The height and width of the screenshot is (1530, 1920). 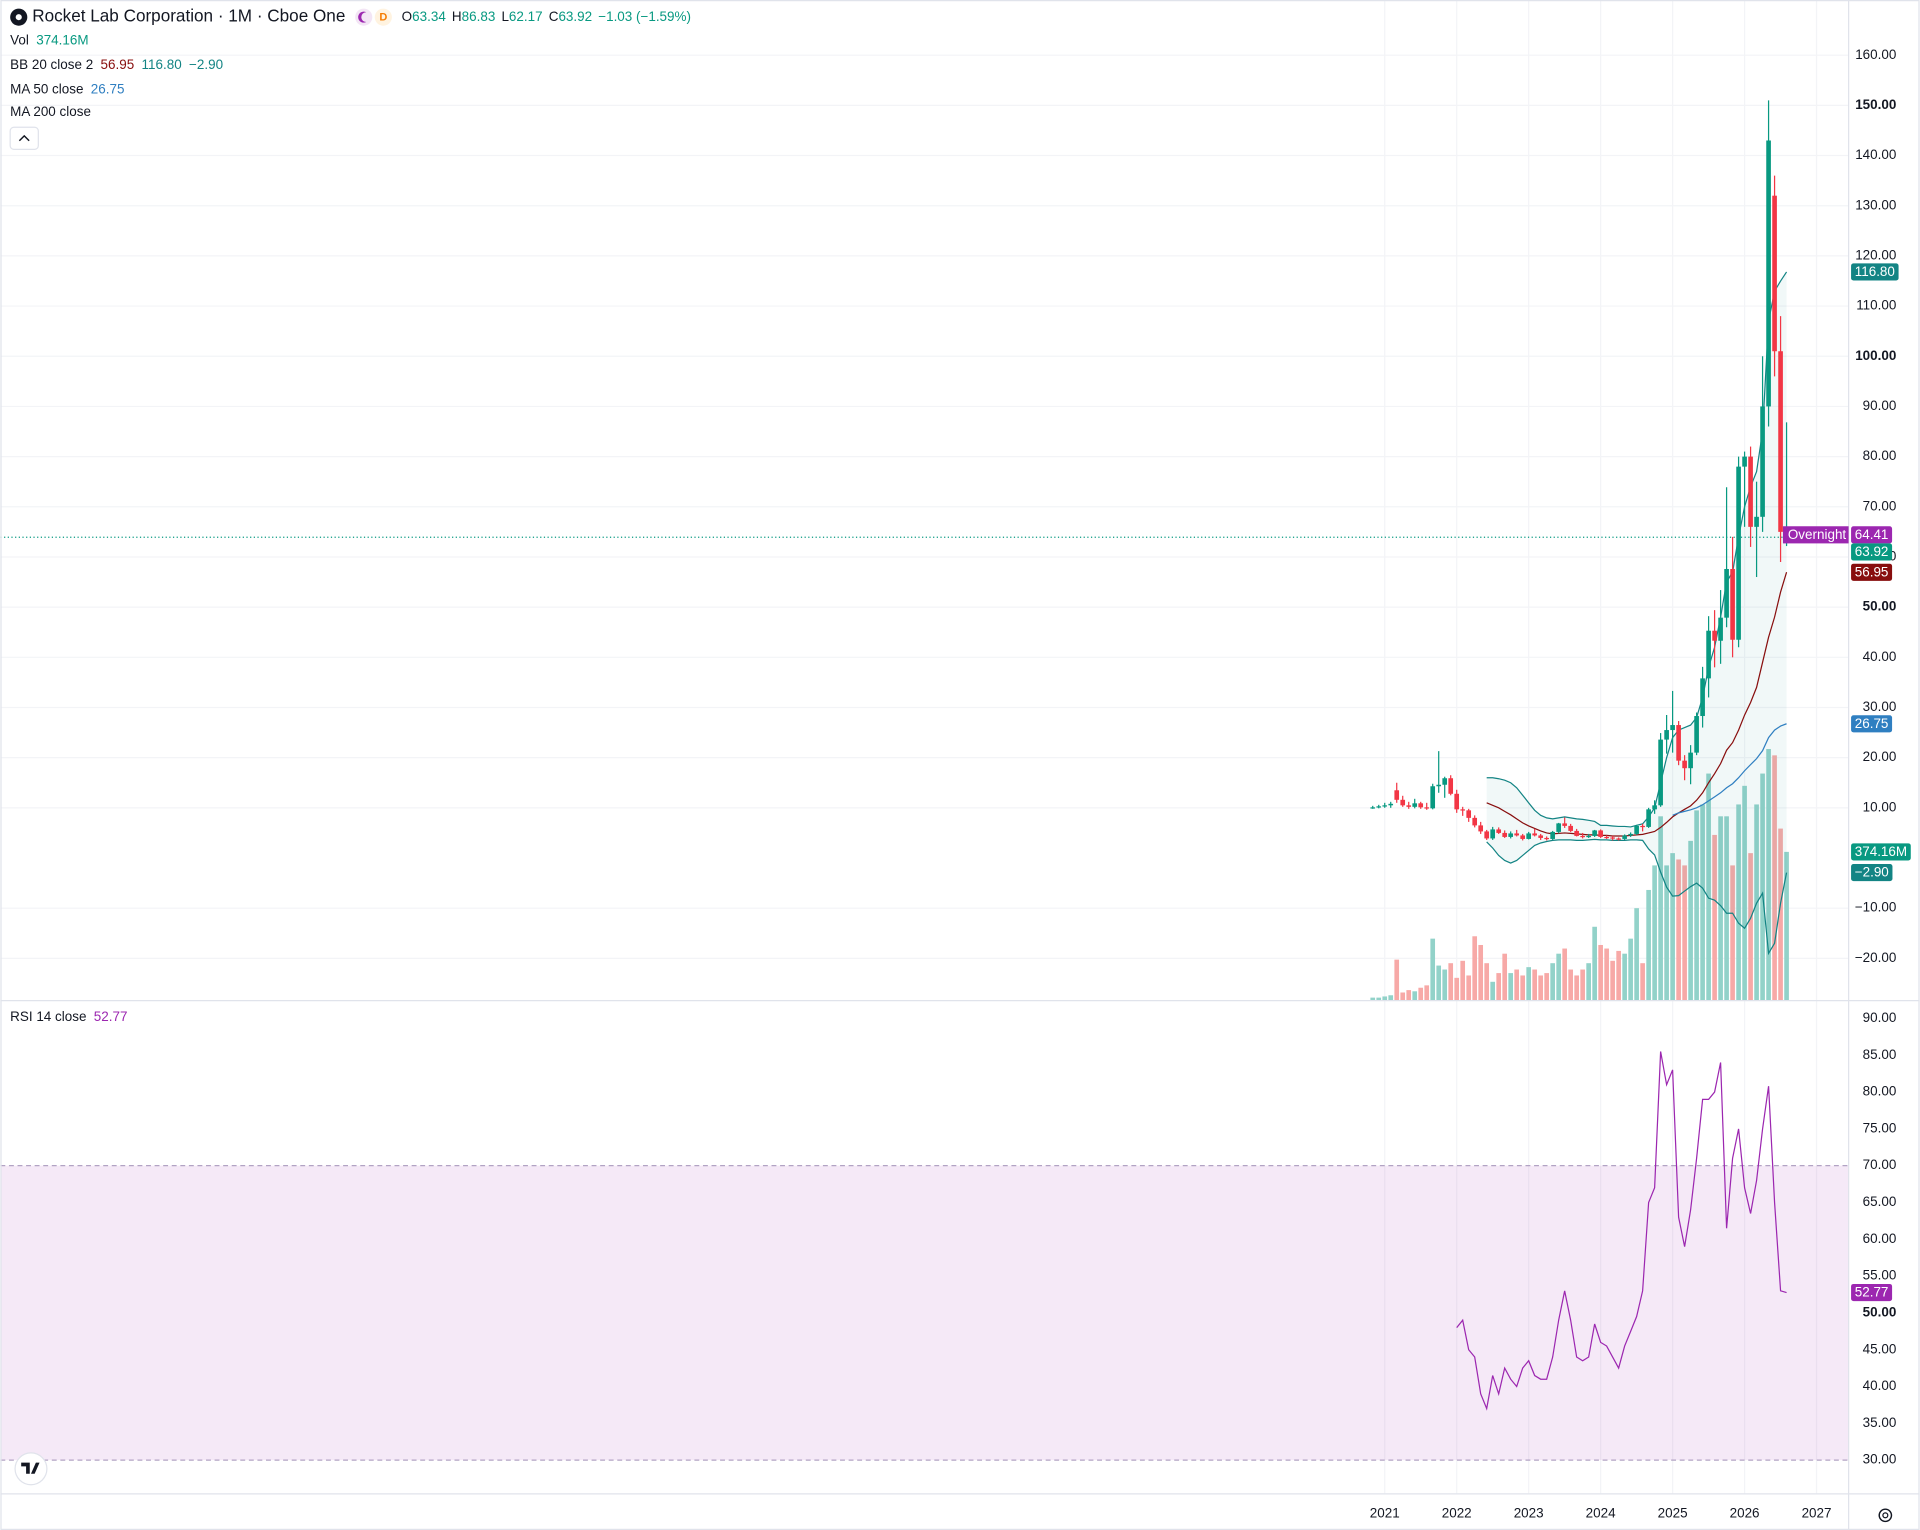 I want to click on price-label: 374.16M, so click(x=1881, y=851).